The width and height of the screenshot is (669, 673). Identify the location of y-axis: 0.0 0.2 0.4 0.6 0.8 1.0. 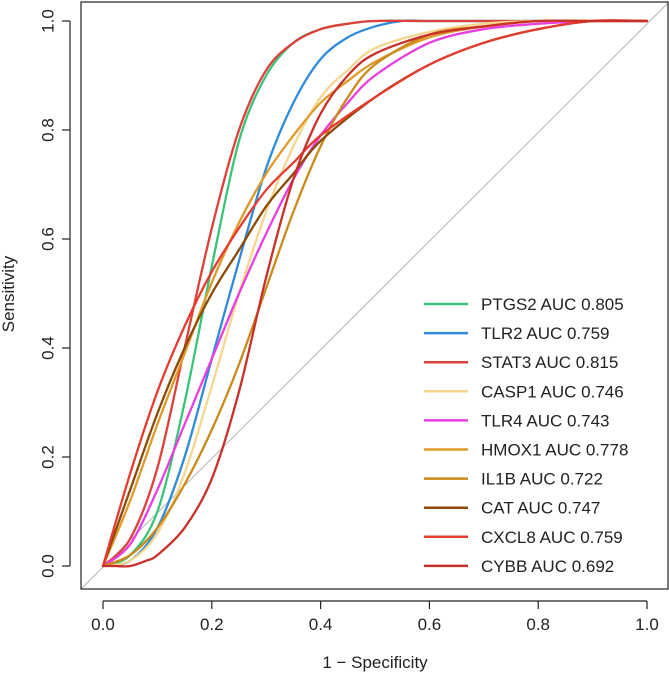
(54, 293).